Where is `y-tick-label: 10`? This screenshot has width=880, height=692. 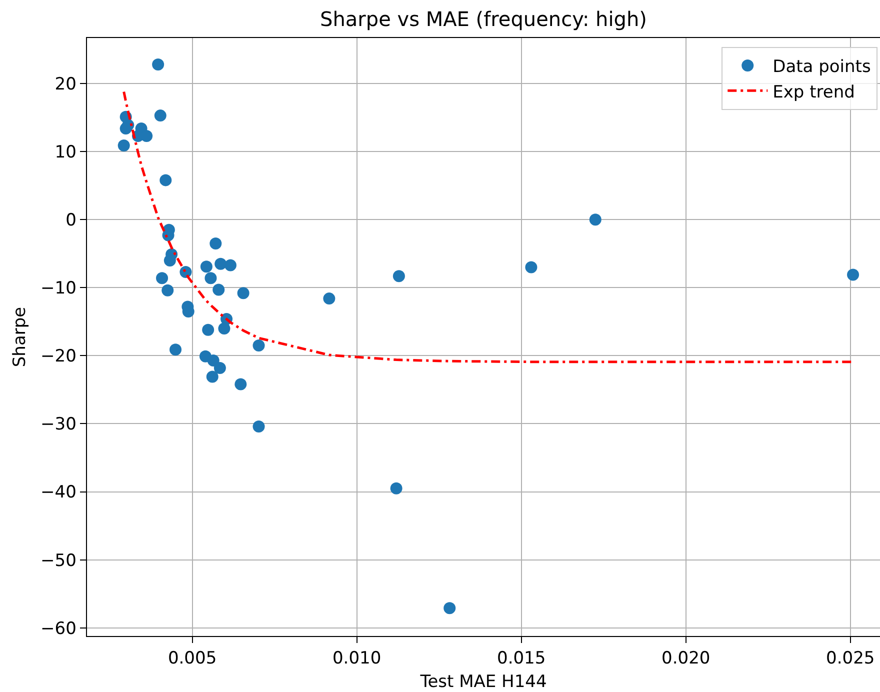 y-tick-label: 10 is located at coordinates (65, 152).